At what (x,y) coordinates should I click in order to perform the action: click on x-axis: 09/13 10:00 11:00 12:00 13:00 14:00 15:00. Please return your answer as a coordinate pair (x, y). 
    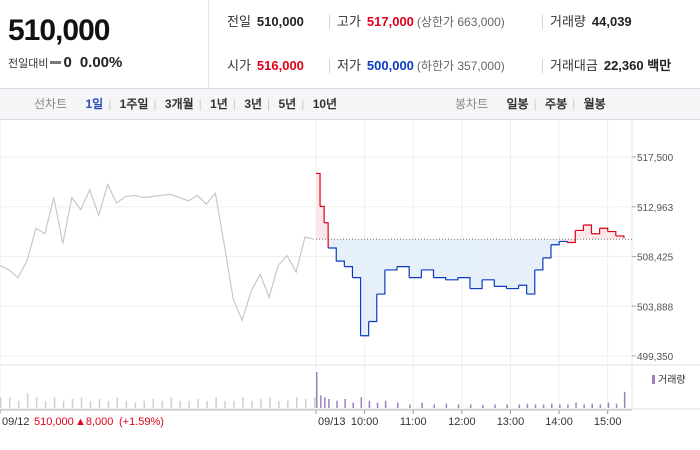
    Looking at the image, I should click on (310, 419).